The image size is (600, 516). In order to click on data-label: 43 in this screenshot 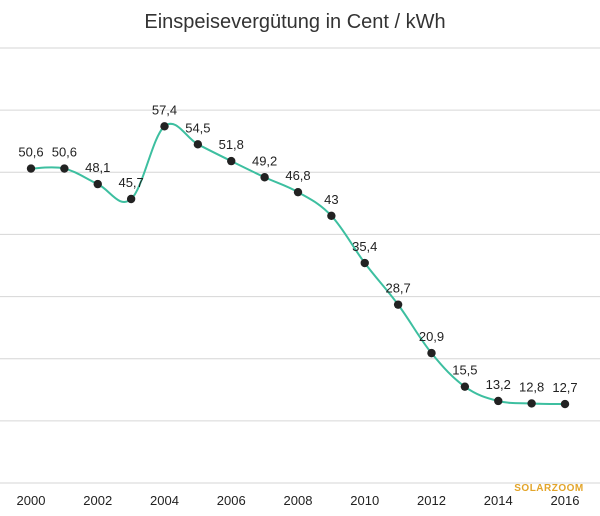, I will do `click(331, 199)`.